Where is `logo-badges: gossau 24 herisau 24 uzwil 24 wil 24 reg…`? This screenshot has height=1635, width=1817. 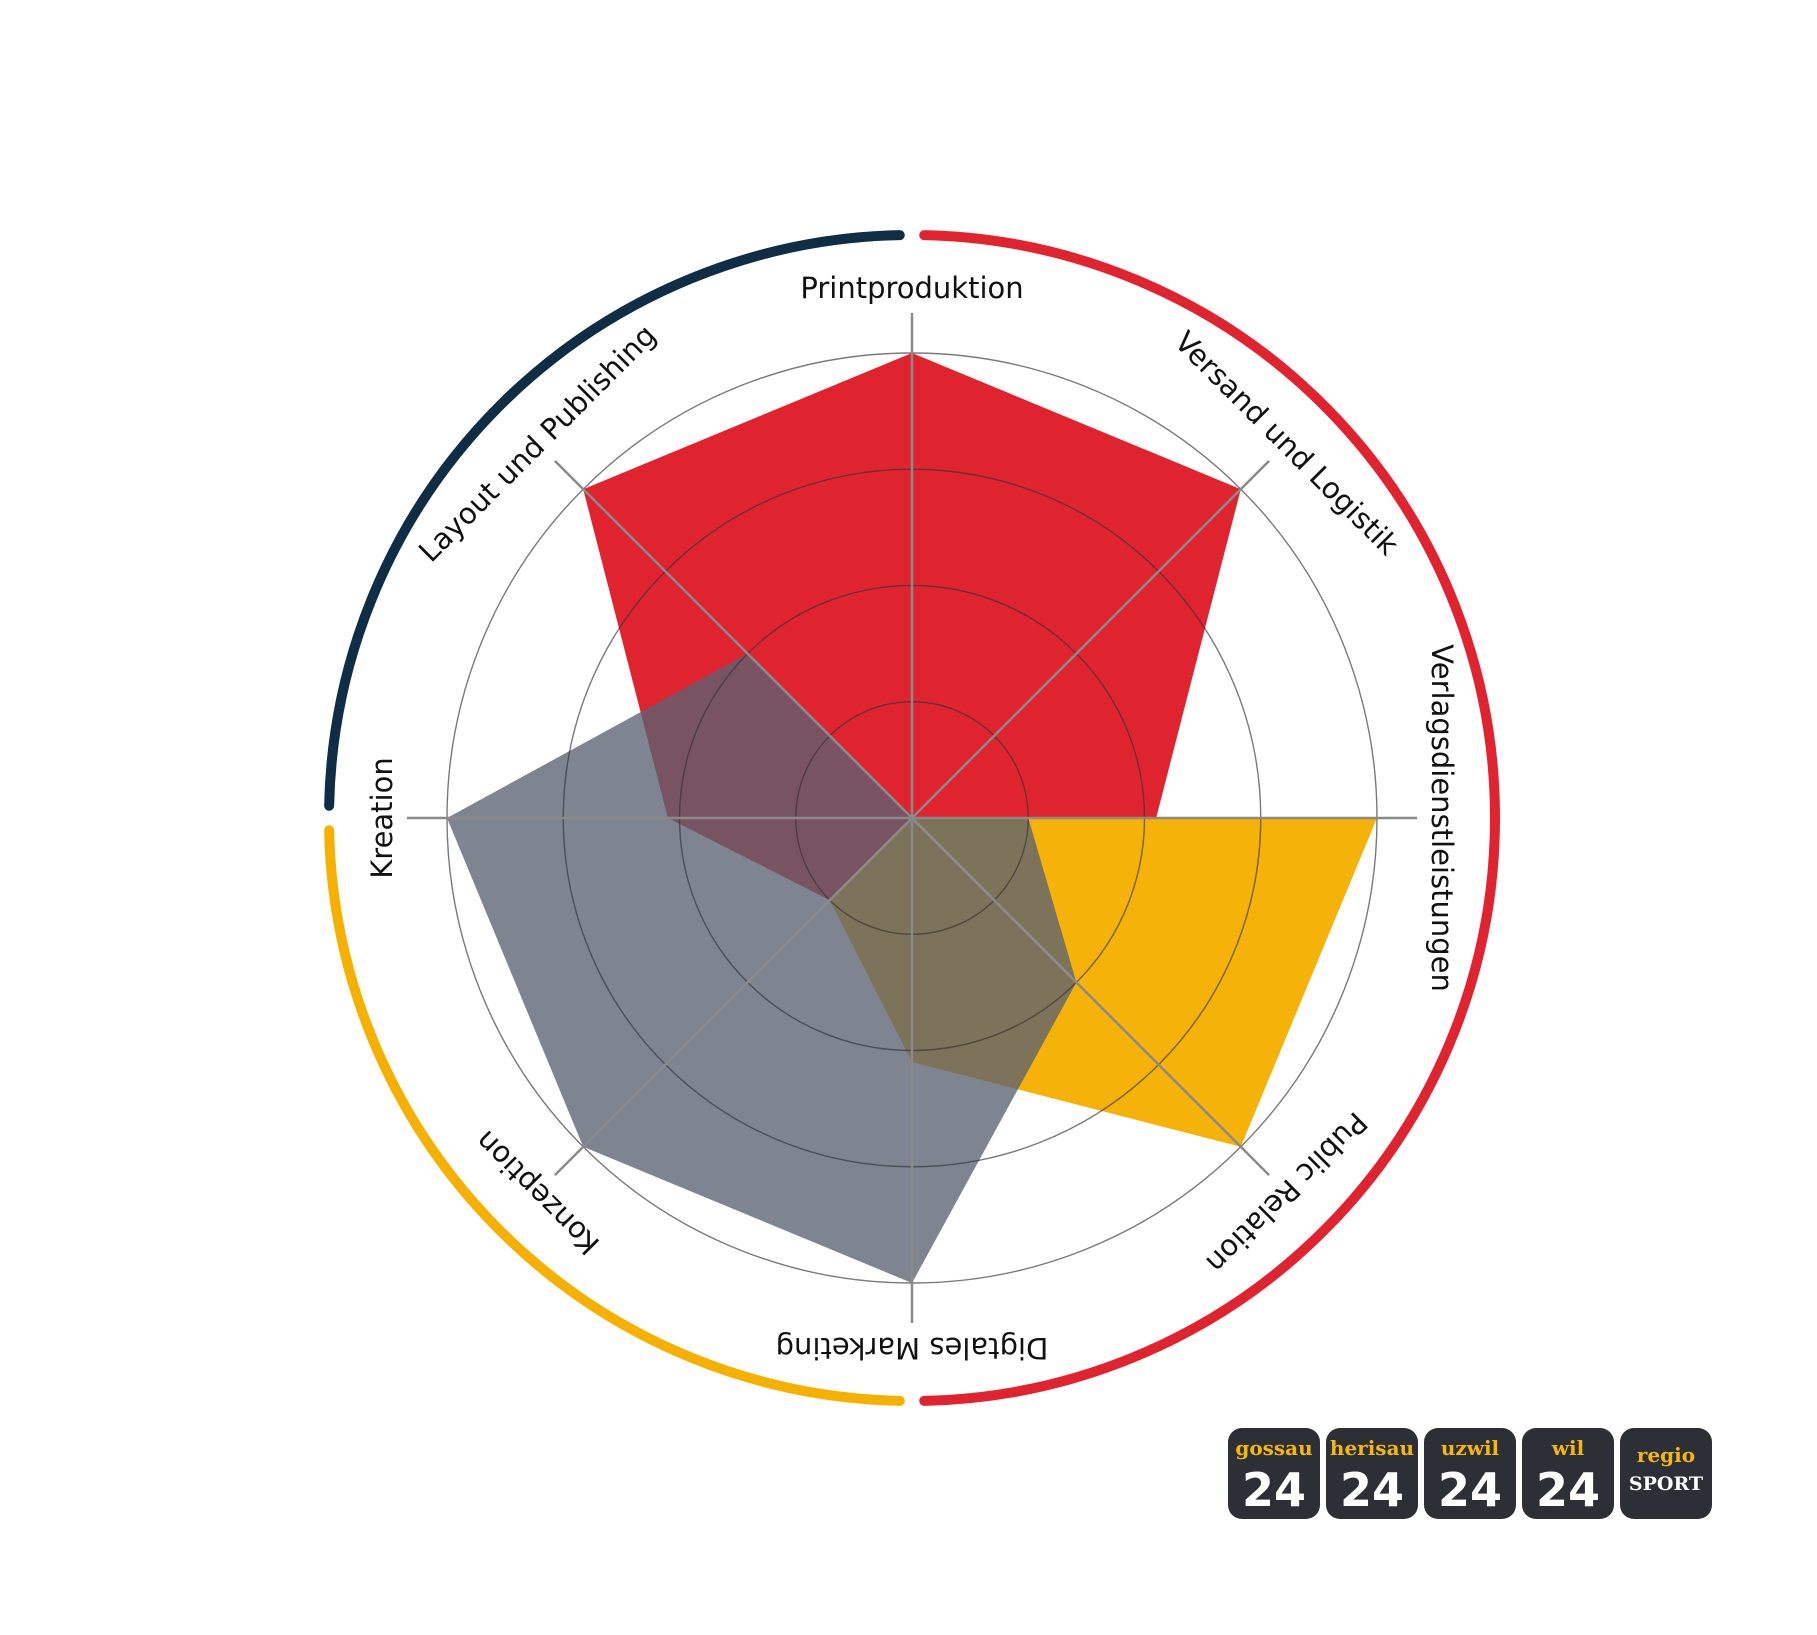 logo-badges: gossau 24 herisau 24 uzwil 24 wil 24 reg… is located at coordinates (1470, 1473).